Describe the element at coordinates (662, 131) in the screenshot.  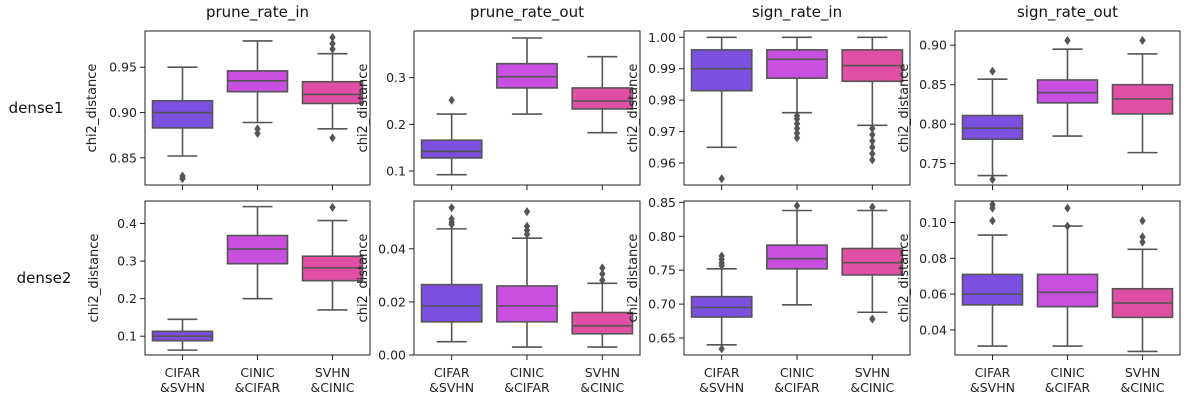
I see `y-tick-label: 0.97` at that location.